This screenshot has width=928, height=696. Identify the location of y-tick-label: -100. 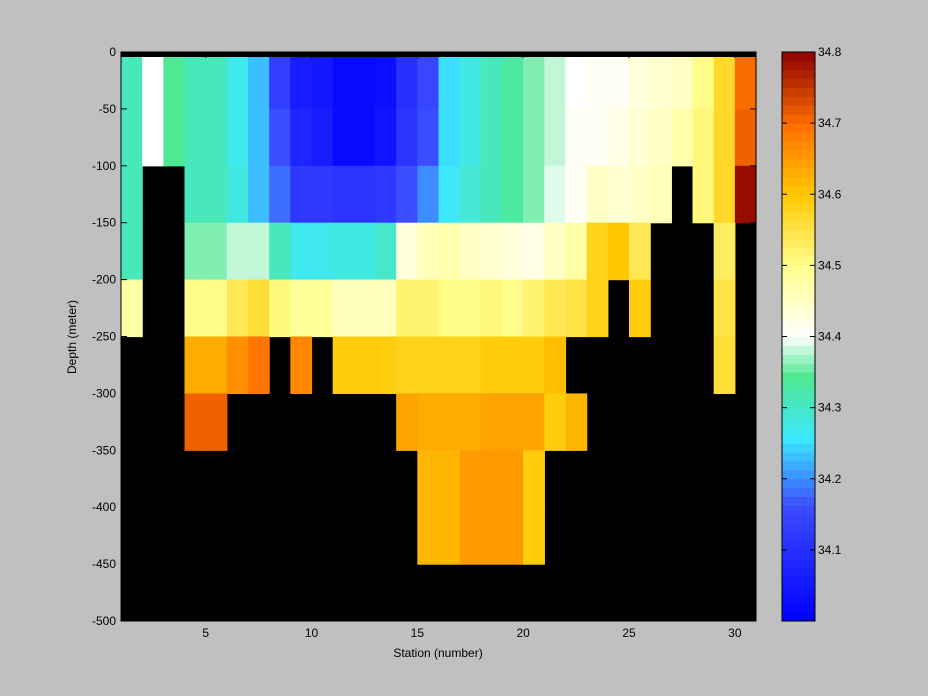
(104, 166).